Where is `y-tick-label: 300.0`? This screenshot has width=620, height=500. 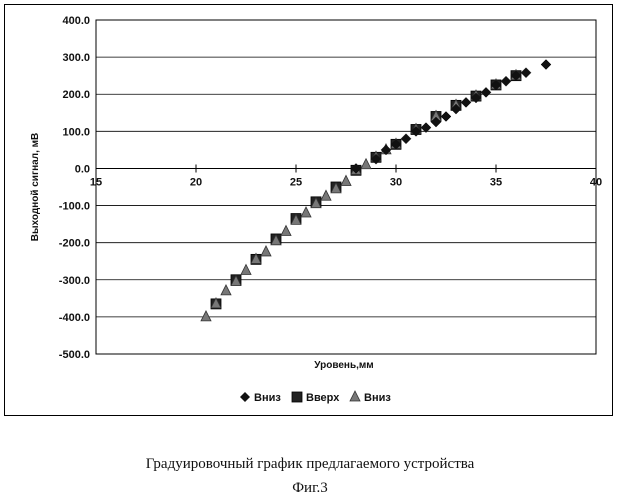 y-tick-label: 300.0 is located at coordinates (76, 58).